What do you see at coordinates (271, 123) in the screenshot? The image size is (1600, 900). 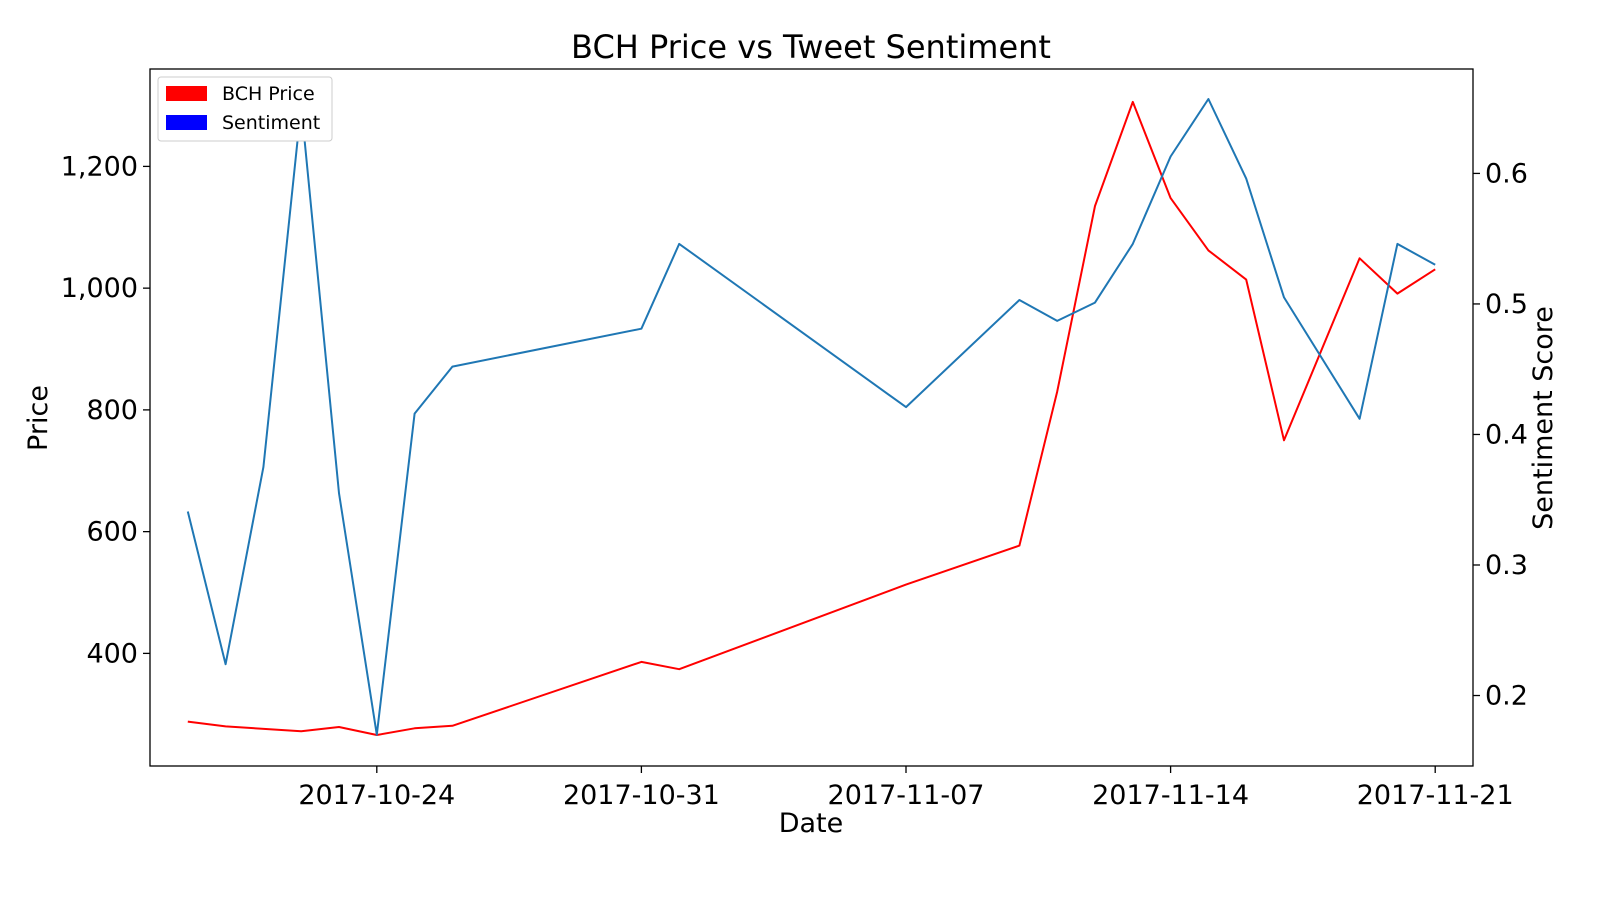 I see `legend-label-sentiment: Sentiment` at bounding box center [271, 123].